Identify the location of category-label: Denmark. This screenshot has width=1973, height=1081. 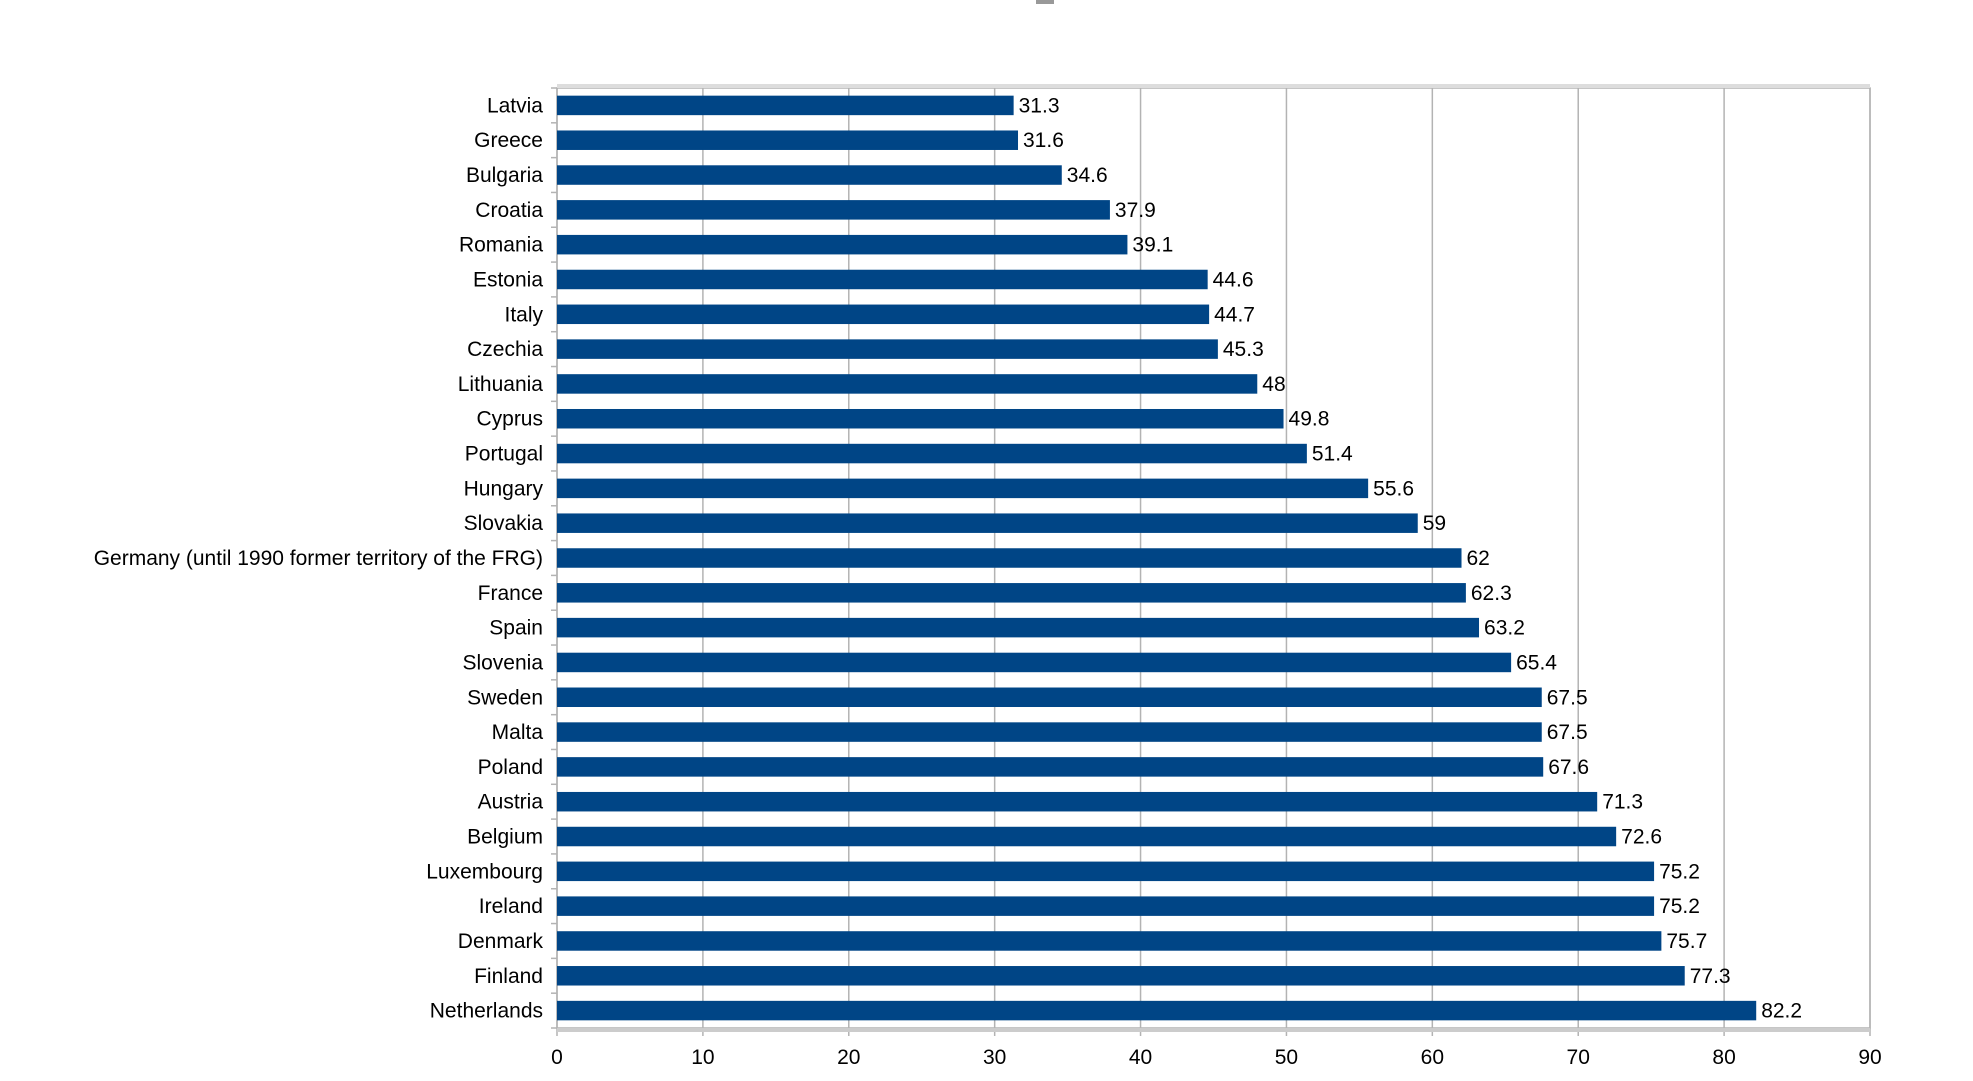
(501, 941).